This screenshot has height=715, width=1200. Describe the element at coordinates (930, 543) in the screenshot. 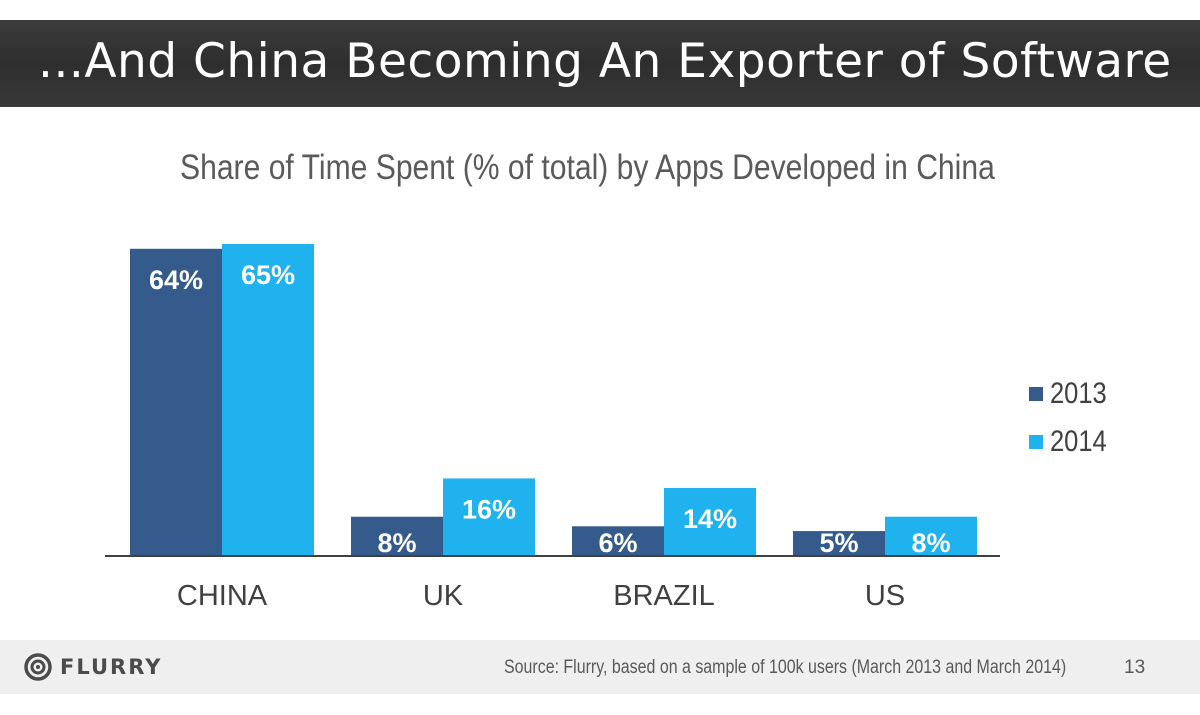

I see `data-label-us-2014: 8%` at that location.